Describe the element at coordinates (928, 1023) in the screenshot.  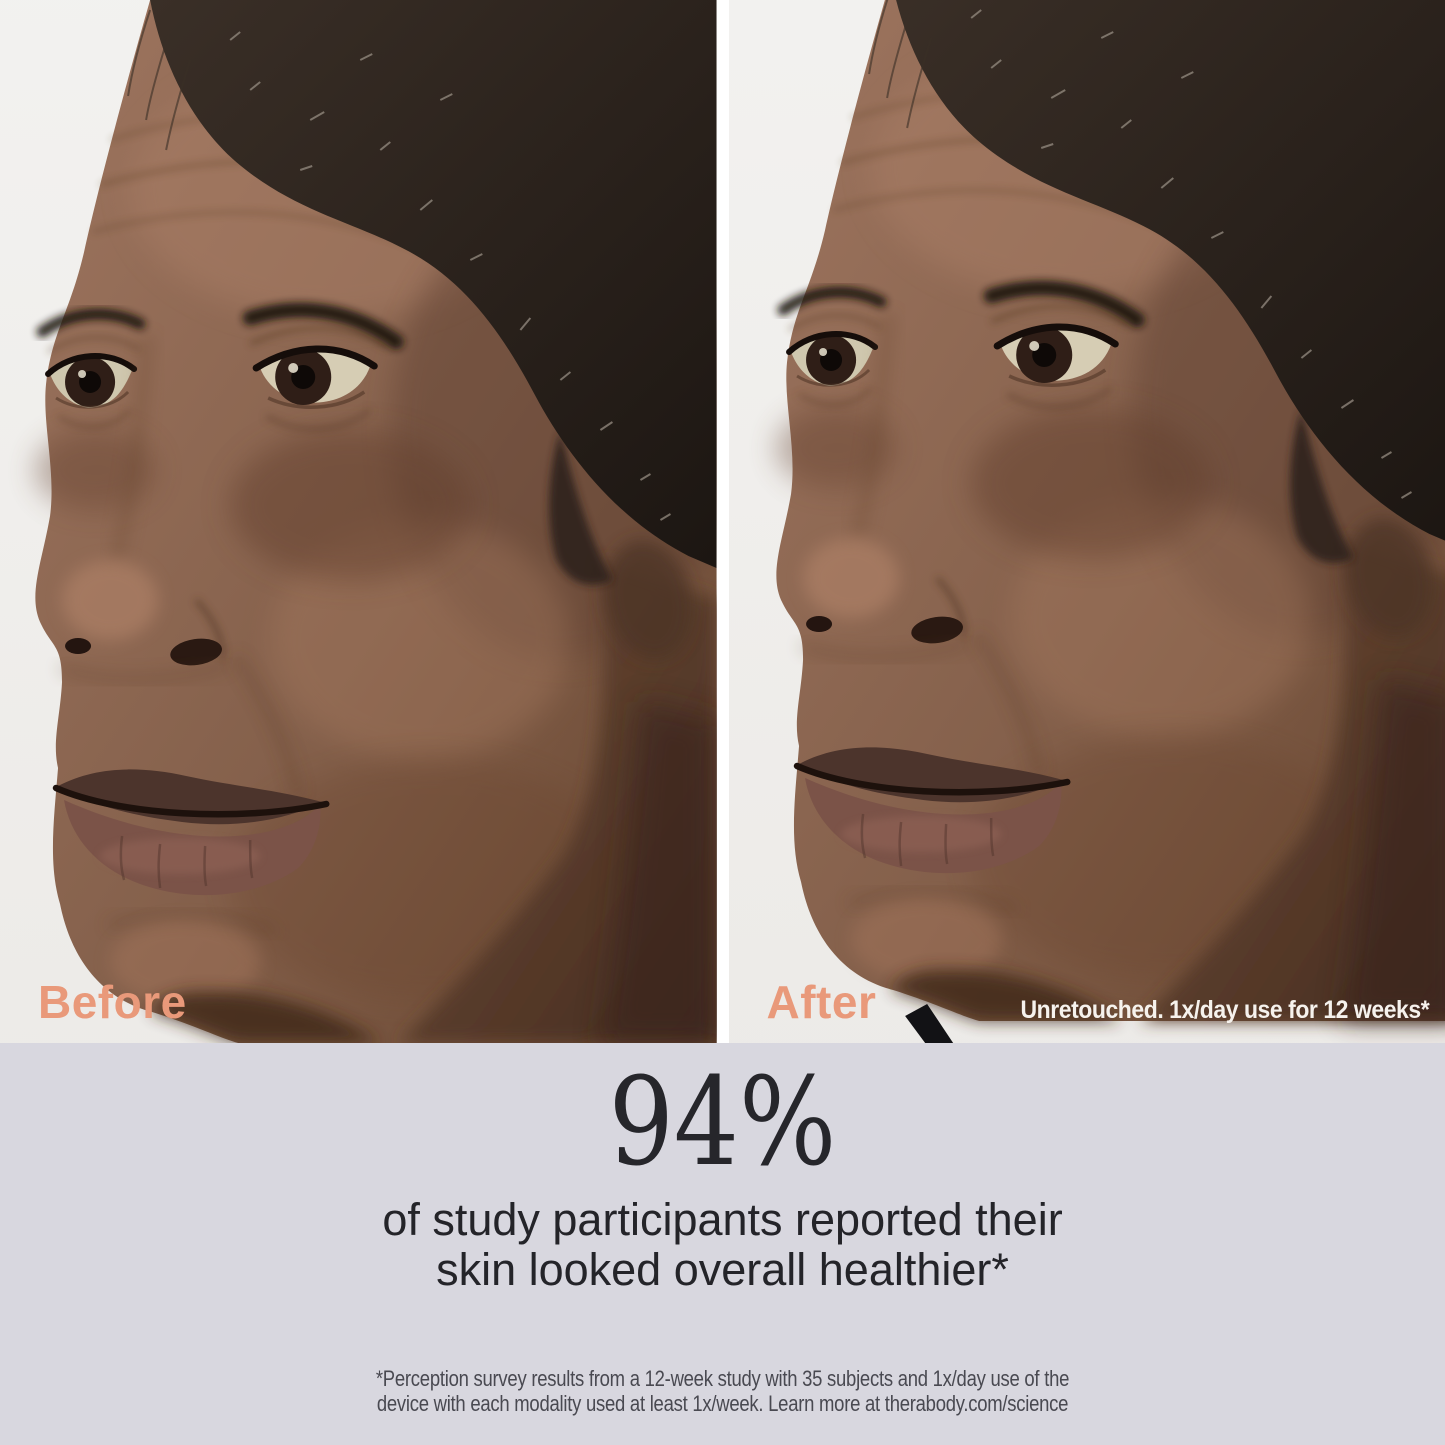
I see `clothing-strap` at that location.